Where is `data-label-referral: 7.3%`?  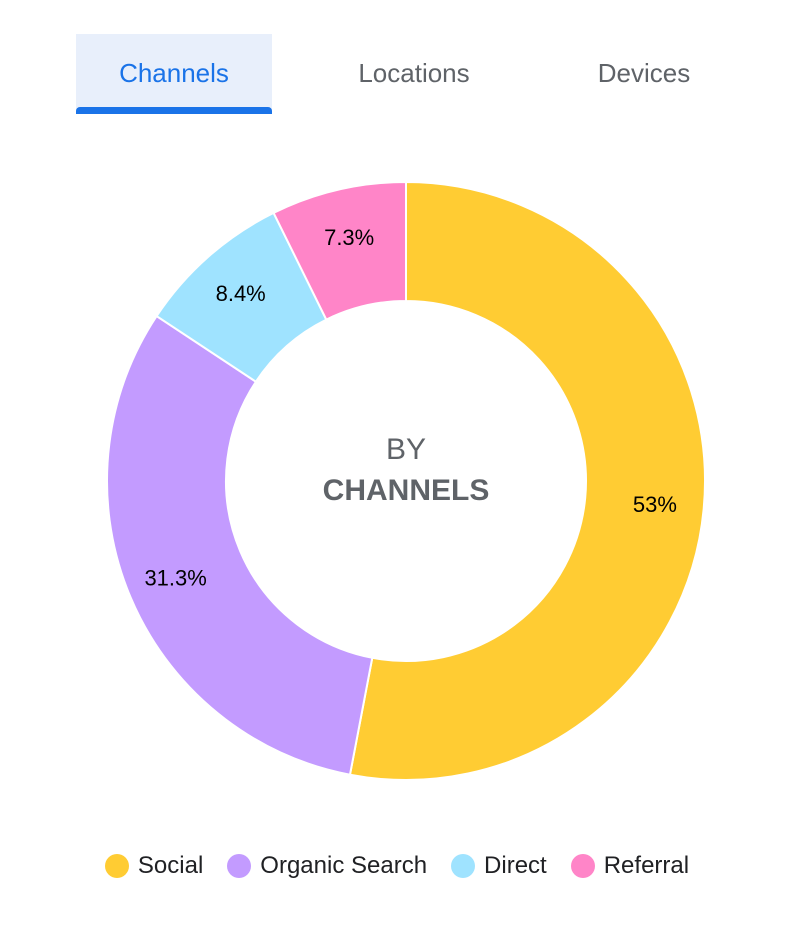
data-label-referral: 7.3% is located at coordinates (349, 237).